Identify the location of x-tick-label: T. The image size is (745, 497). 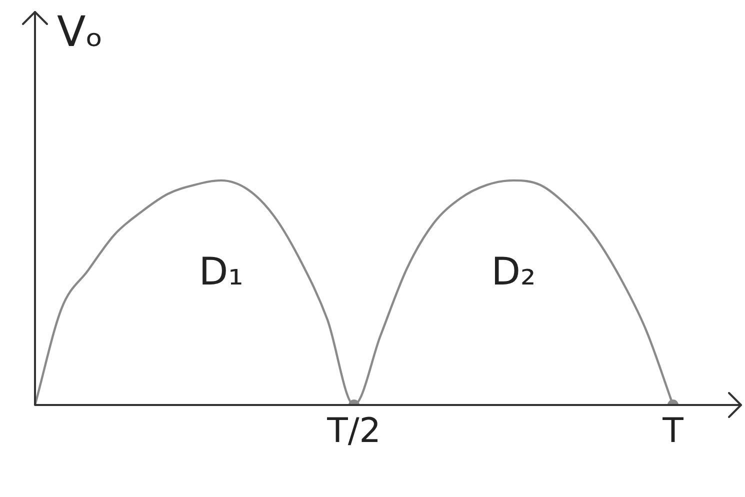
(673, 431).